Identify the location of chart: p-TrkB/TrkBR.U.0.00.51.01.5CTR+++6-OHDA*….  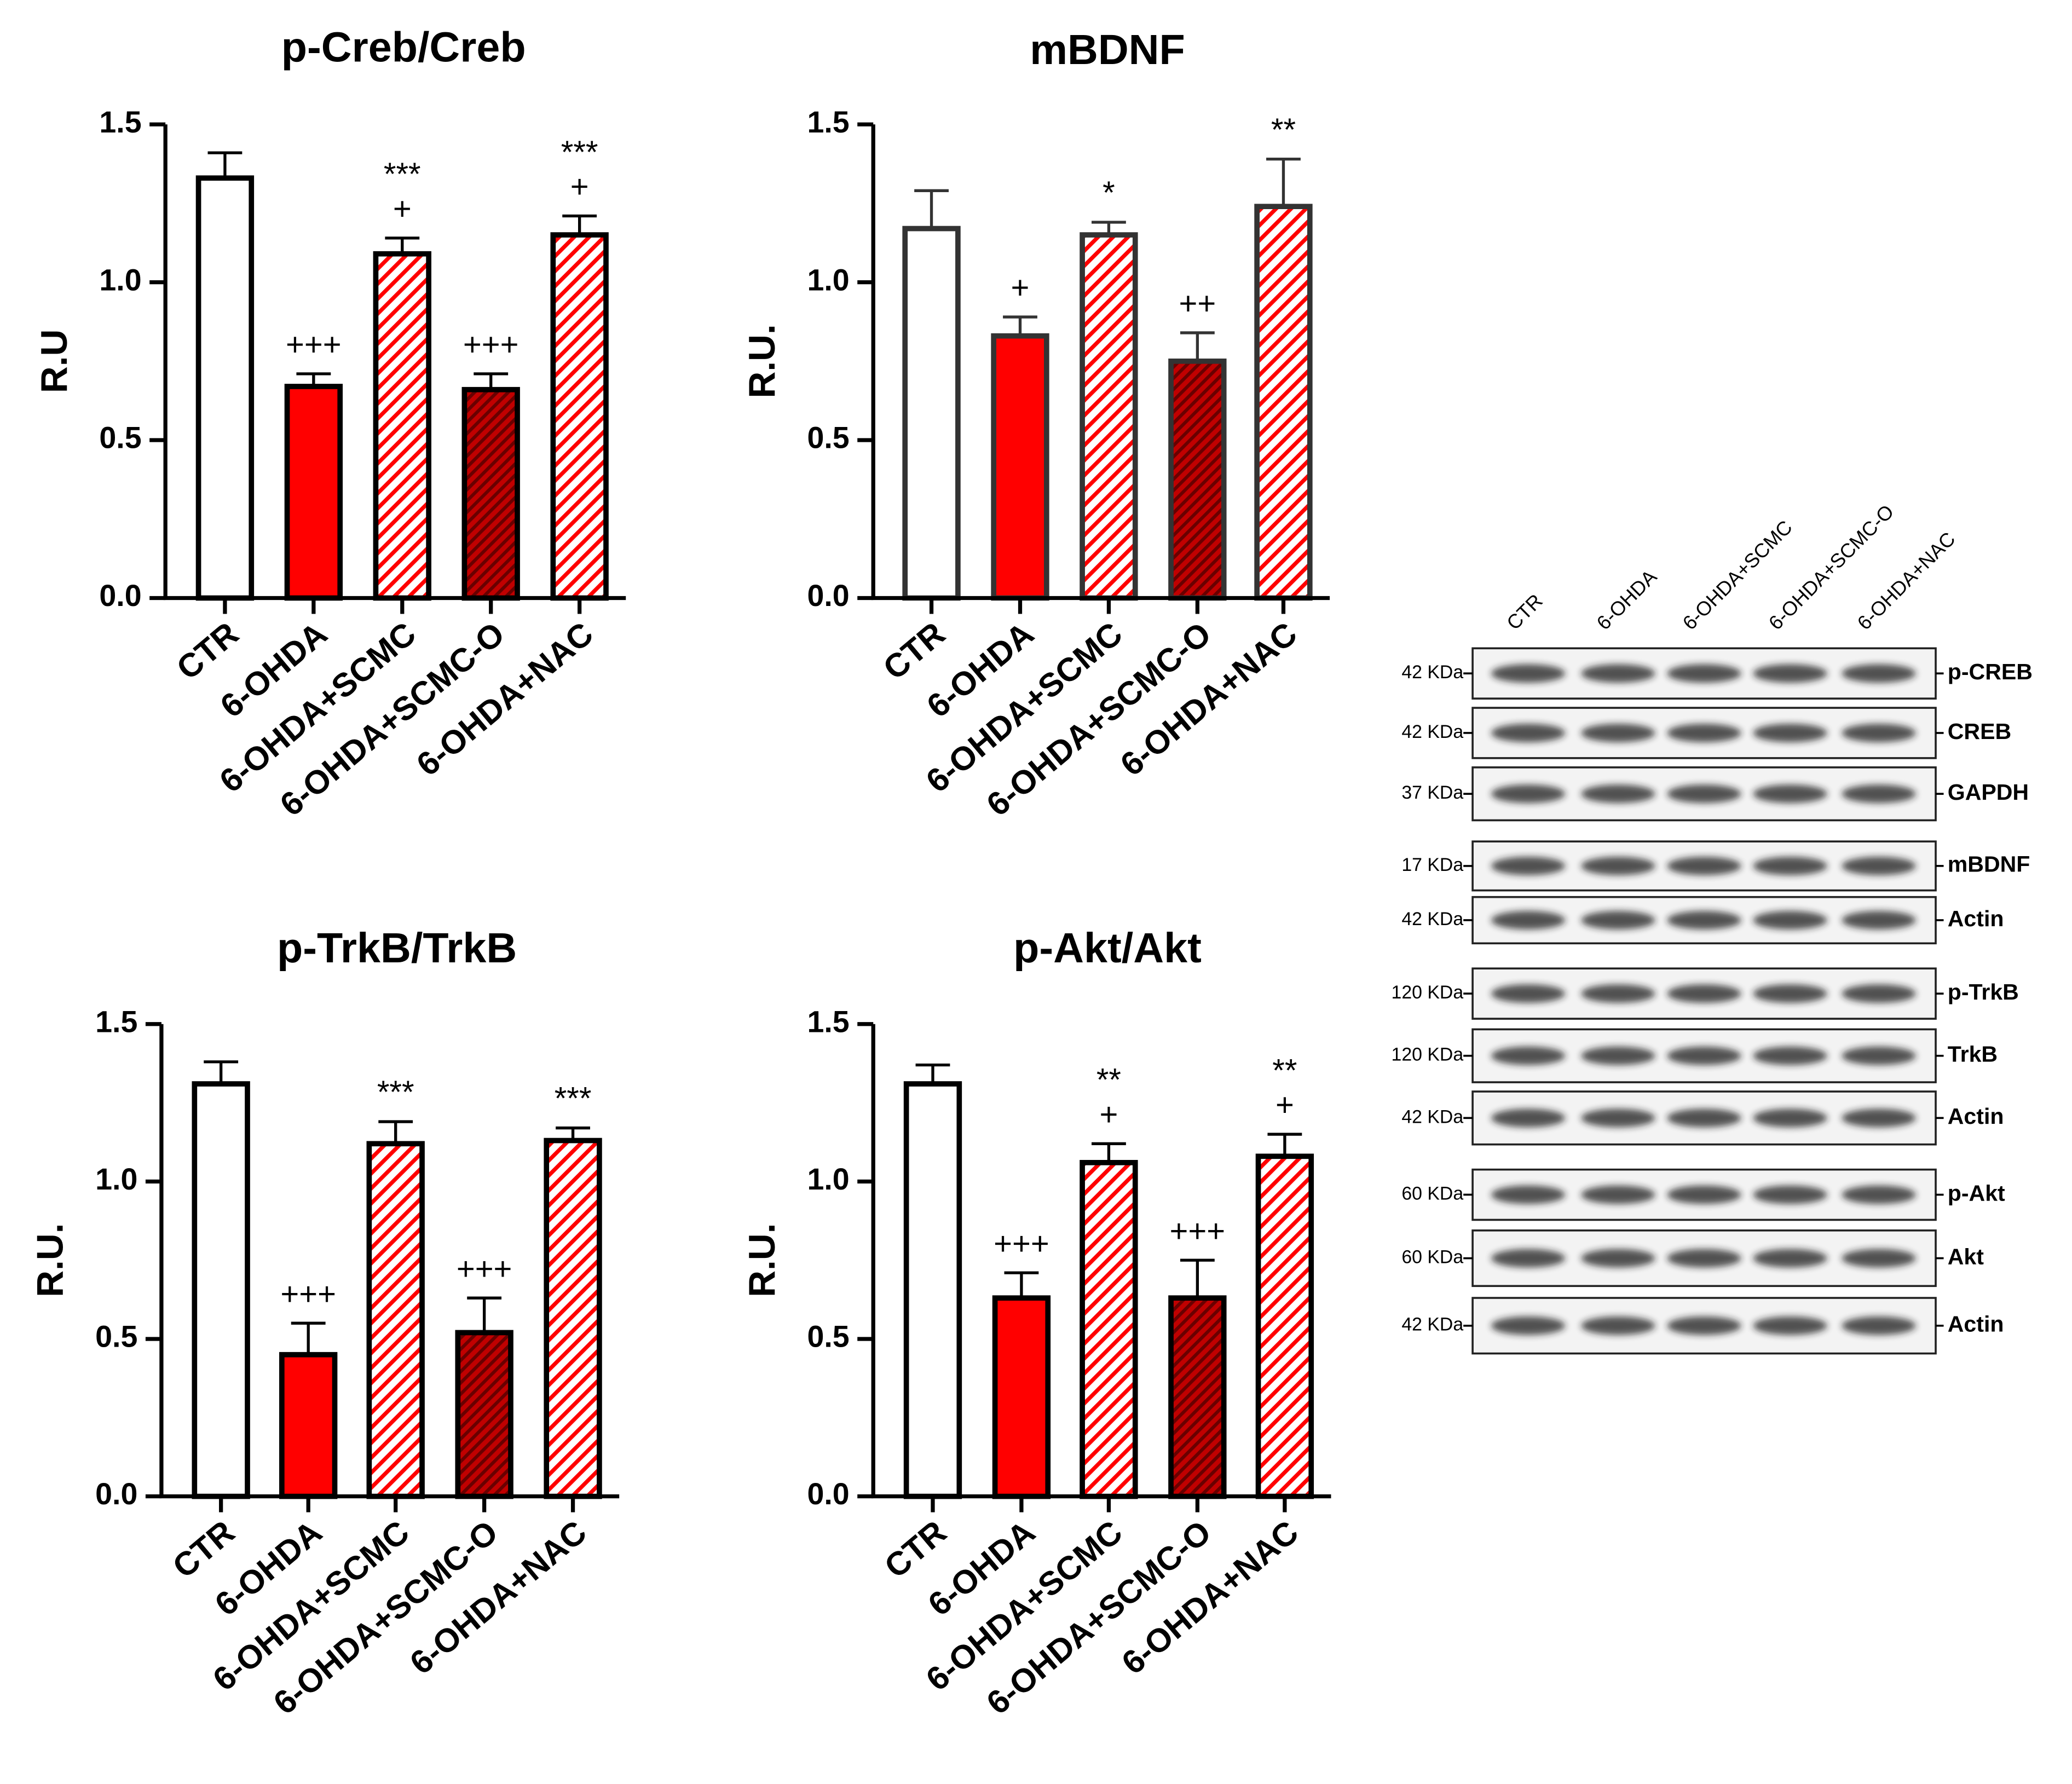
(325, 1323).